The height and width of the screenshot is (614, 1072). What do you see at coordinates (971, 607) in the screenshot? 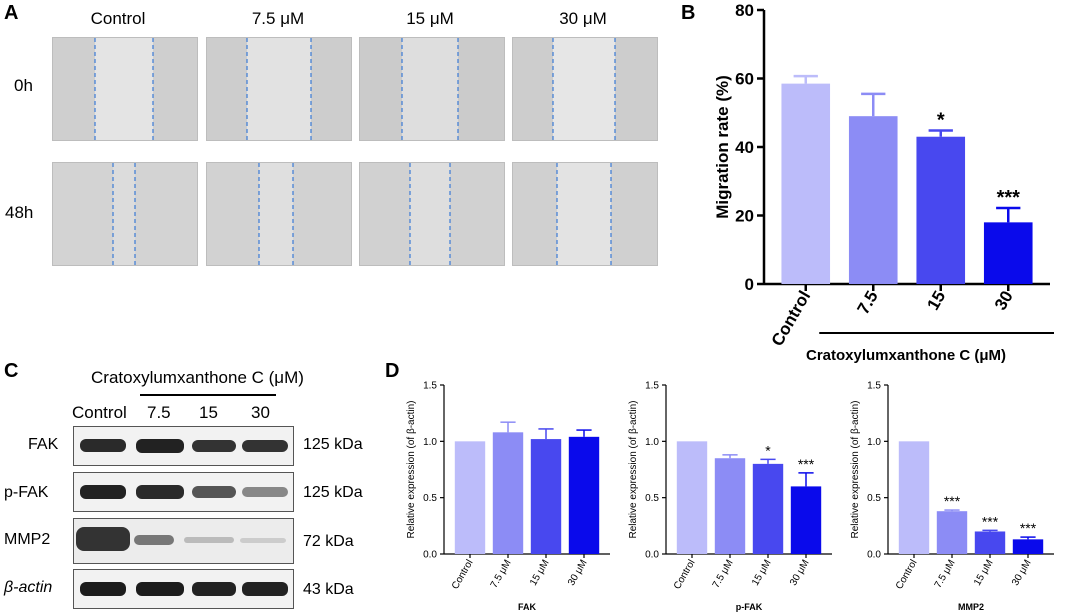
I see `x-axis-label: MMP2` at bounding box center [971, 607].